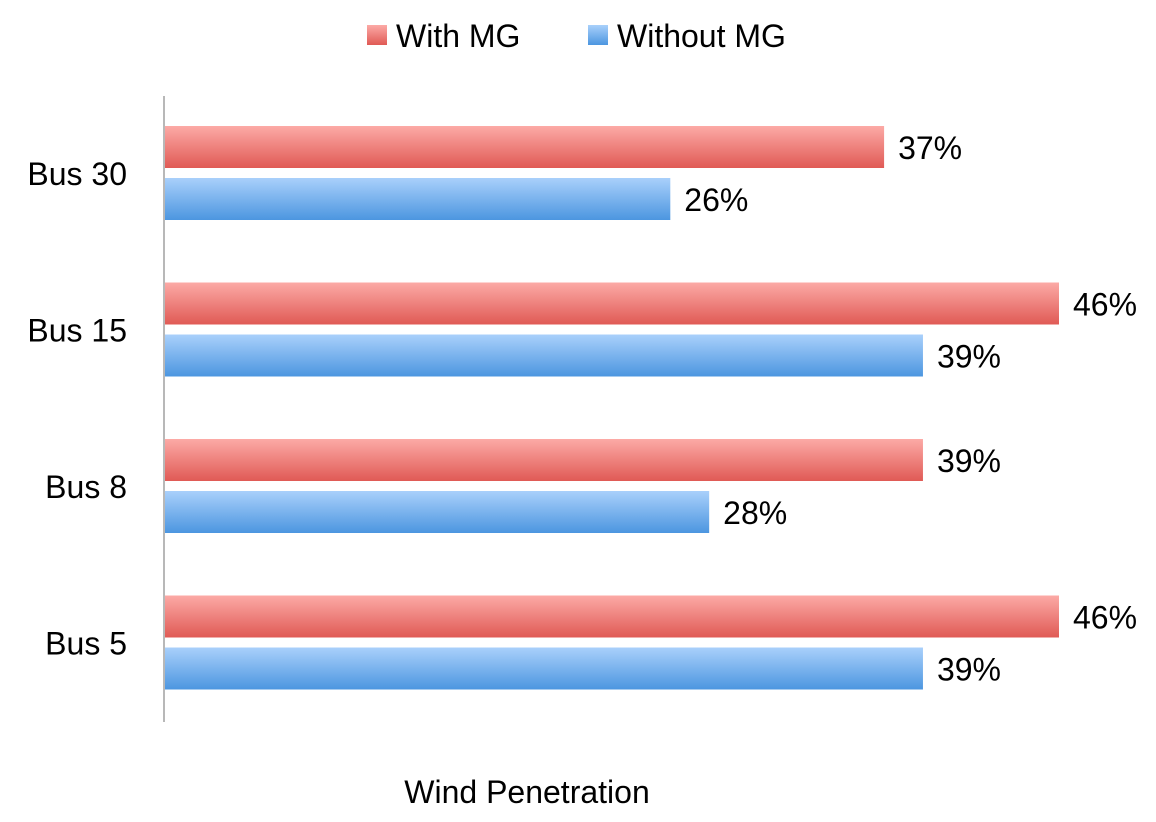  What do you see at coordinates (969, 670) in the screenshot?
I see `data-label-without-mg-bus-5: 39%` at bounding box center [969, 670].